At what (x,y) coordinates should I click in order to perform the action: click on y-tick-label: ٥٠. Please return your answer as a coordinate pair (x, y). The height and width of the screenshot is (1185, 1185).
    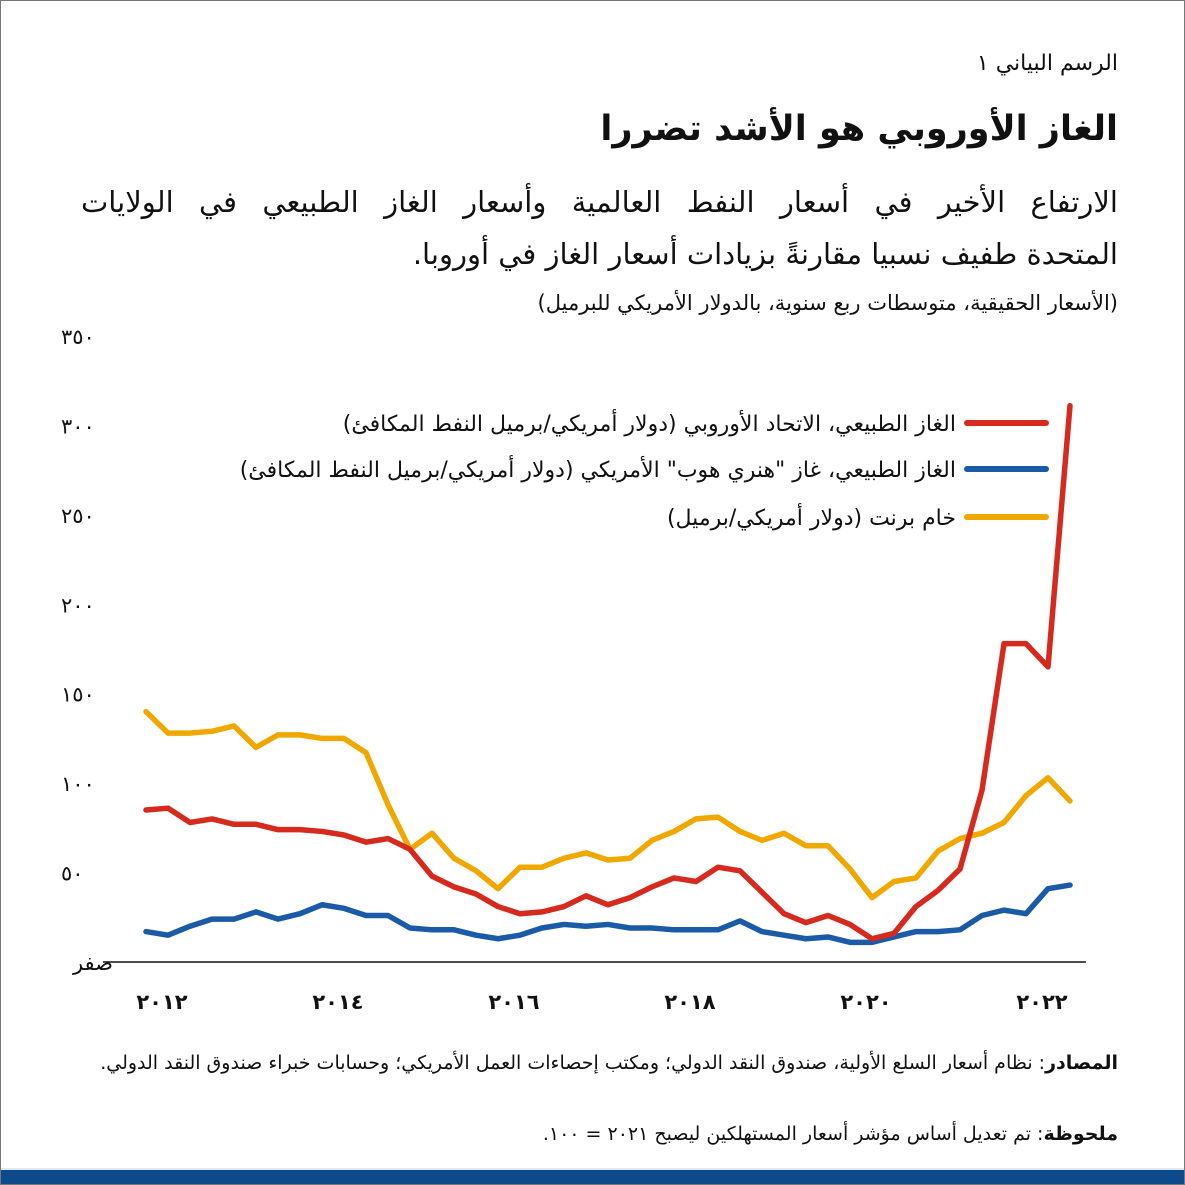
    Looking at the image, I should click on (72, 874).